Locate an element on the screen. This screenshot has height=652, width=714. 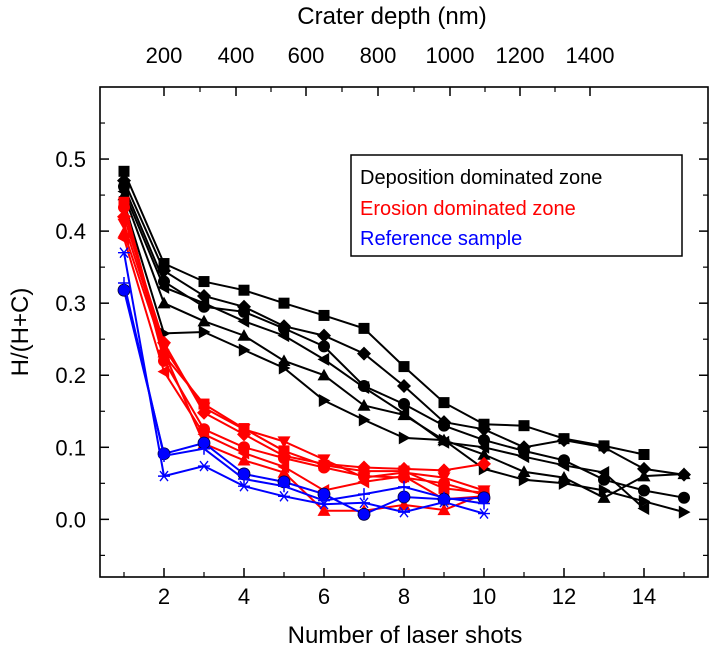
legend-entry-reference: Reference sample is located at coordinates (441, 239).